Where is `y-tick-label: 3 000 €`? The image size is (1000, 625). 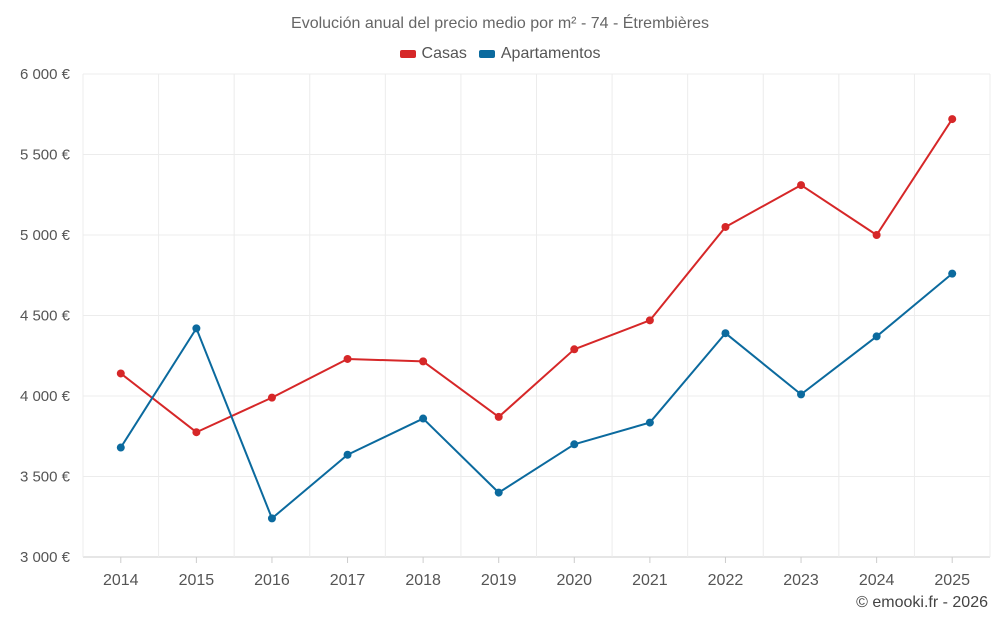
y-tick-label: 3 000 € is located at coordinates (45, 557).